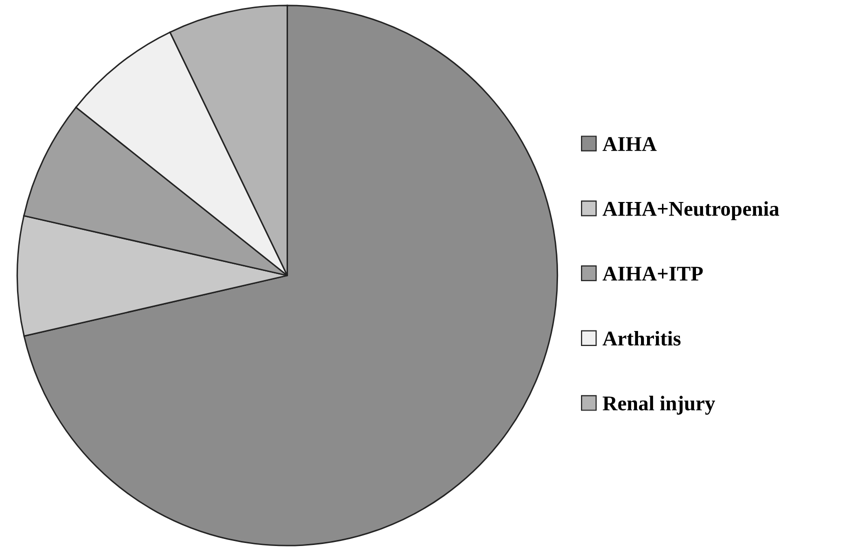 The width and height of the screenshot is (845, 551). What do you see at coordinates (629, 144) in the screenshot?
I see `legend-label: AIHA` at bounding box center [629, 144].